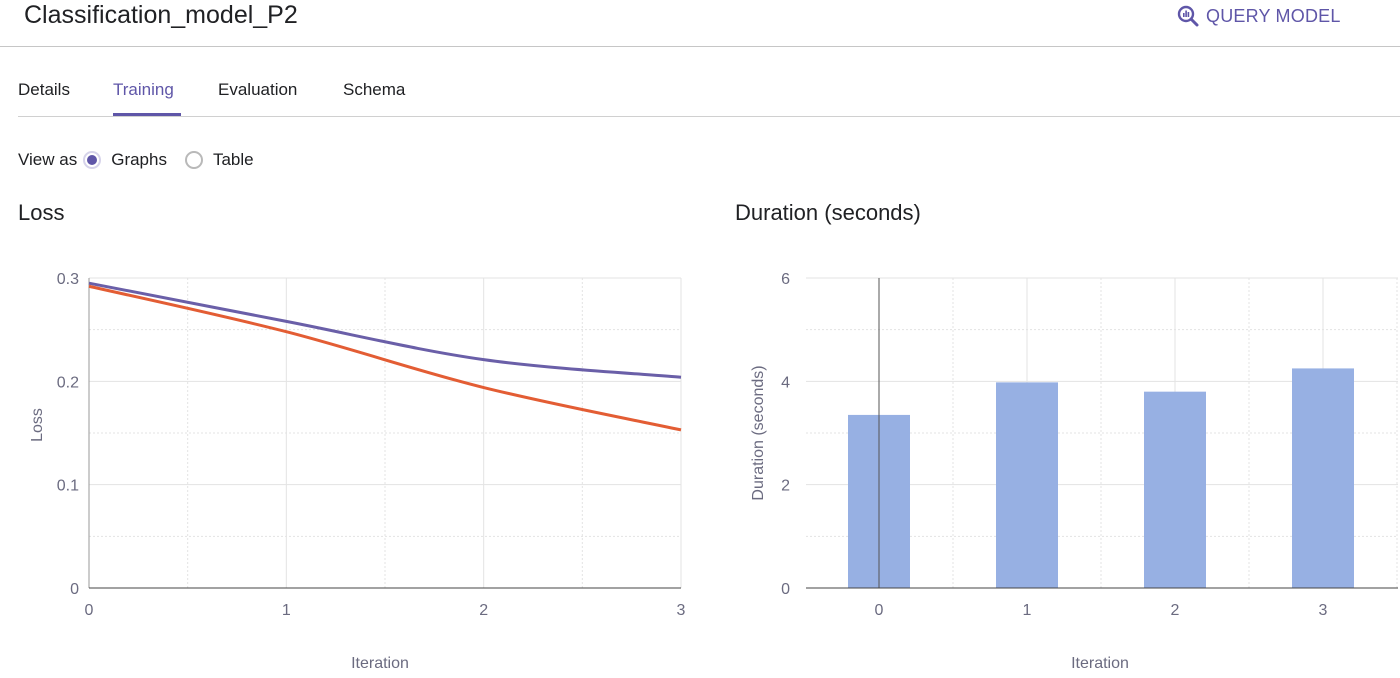  I want to click on duration-x-tick-label: 1, so click(1027, 610).